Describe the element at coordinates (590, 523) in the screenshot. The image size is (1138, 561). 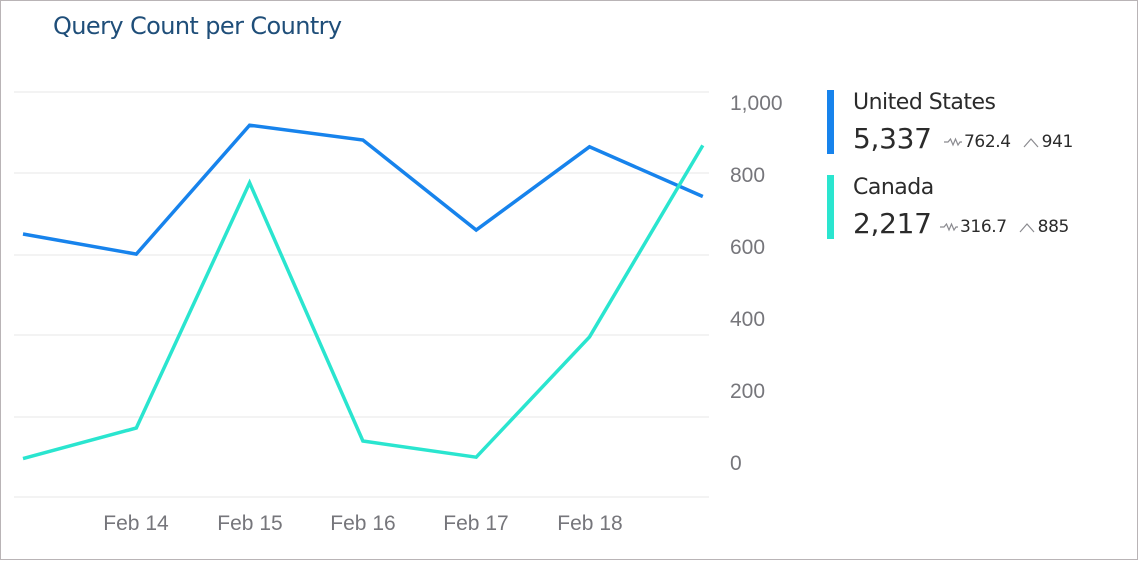
I see `x-tick-label: Feb 18` at that location.